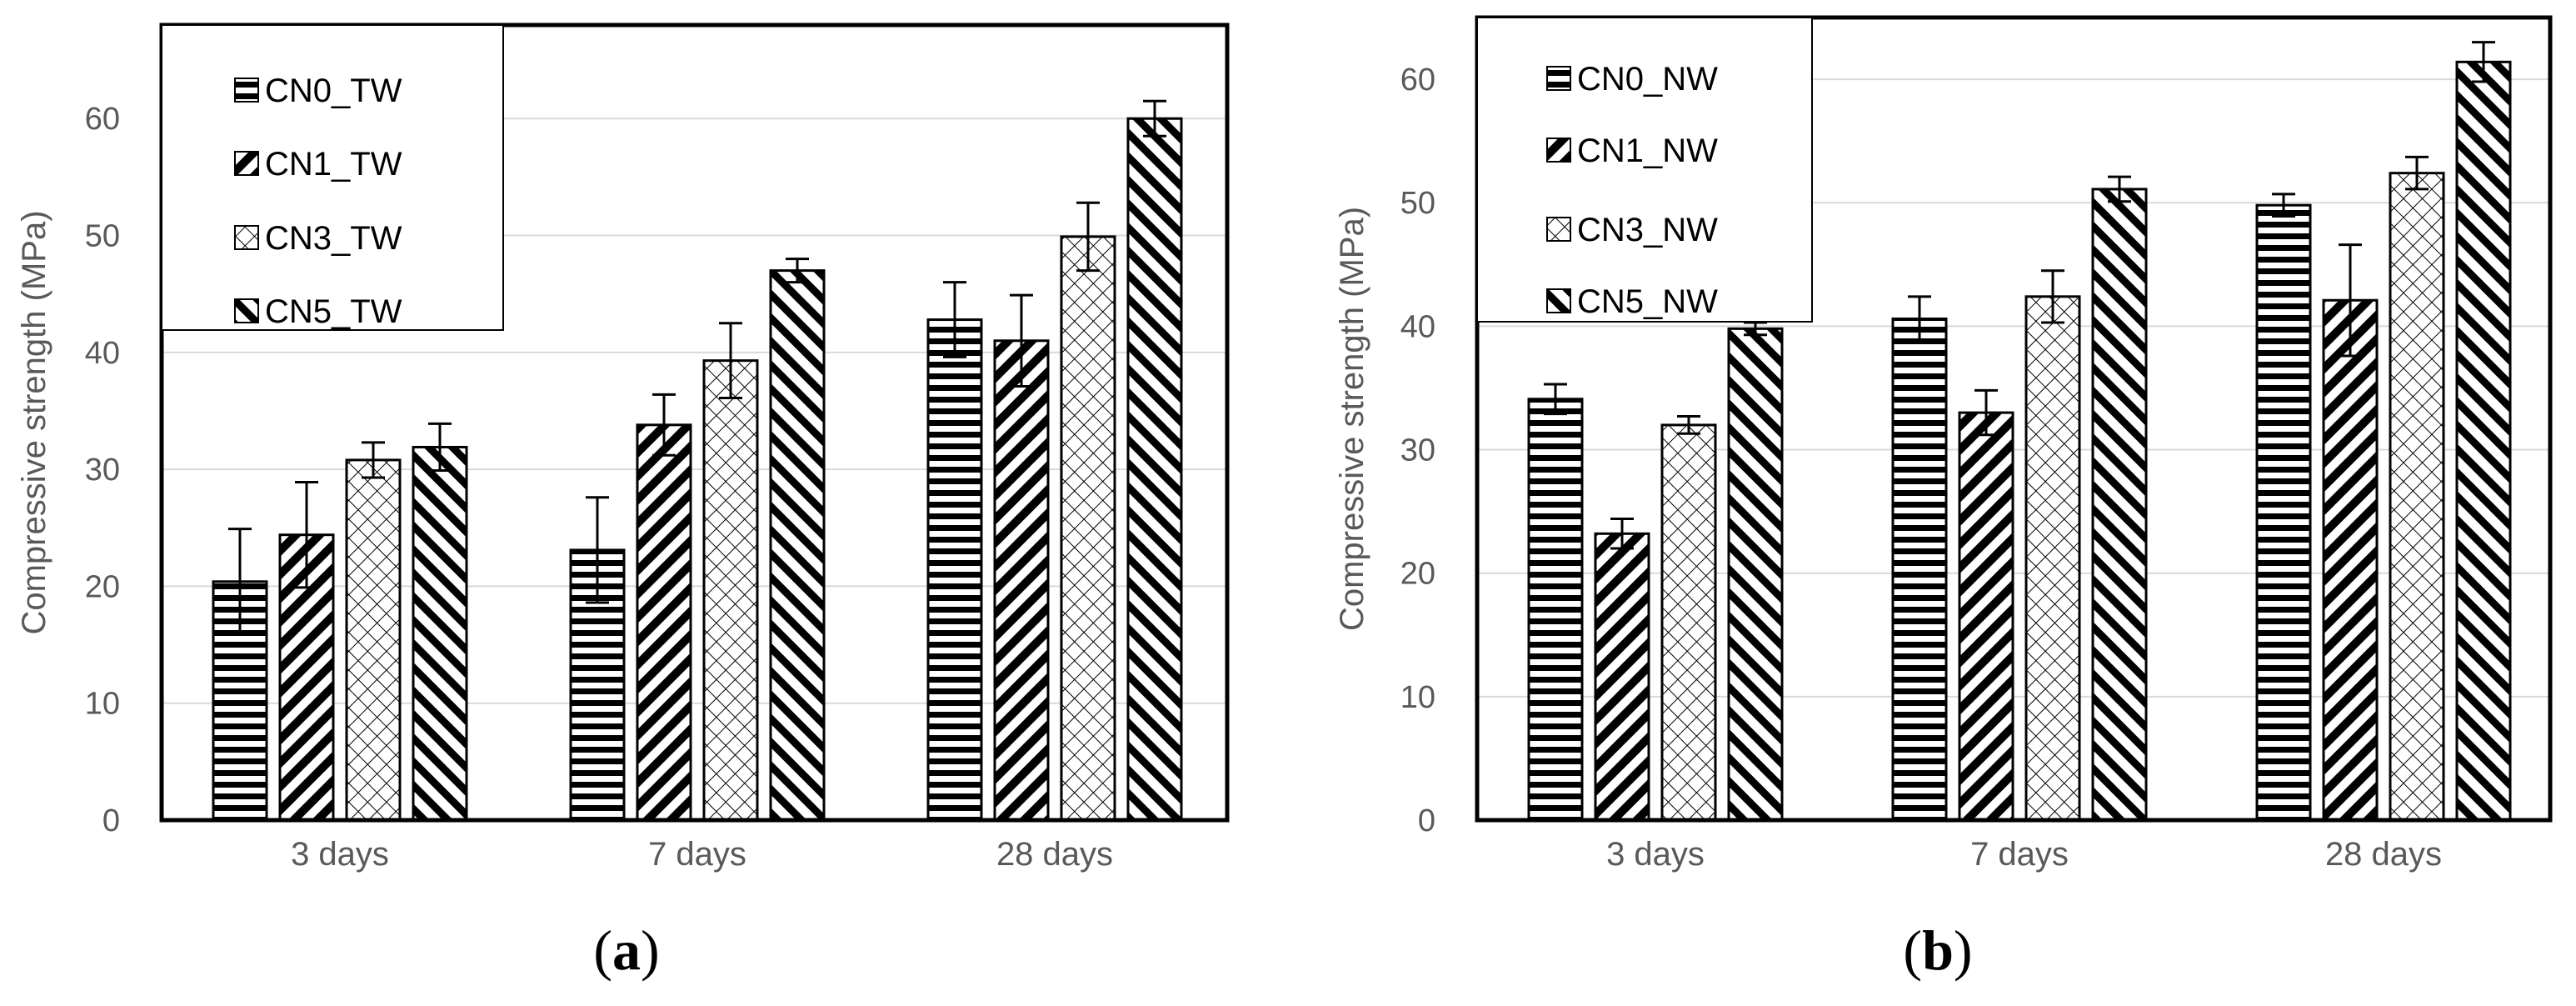 The width and height of the screenshot is (2576, 1006). I want to click on legend: CN0_NW CN1_NW CN3_NW CN5_NW, so click(1644, 170).